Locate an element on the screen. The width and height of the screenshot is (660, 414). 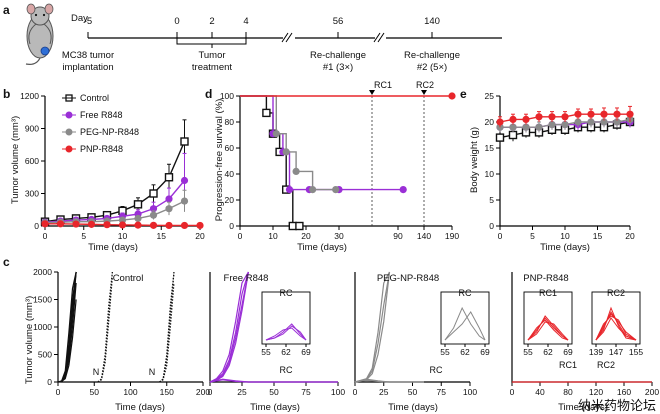
panel-b-legend: Control Free R848 PEG-NP-R848 PNP-R848 is located at coordinates (100, 123).